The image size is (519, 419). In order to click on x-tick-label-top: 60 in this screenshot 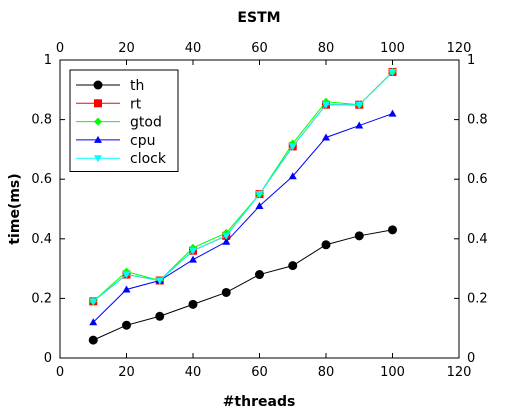, I will do `click(259, 48)`.